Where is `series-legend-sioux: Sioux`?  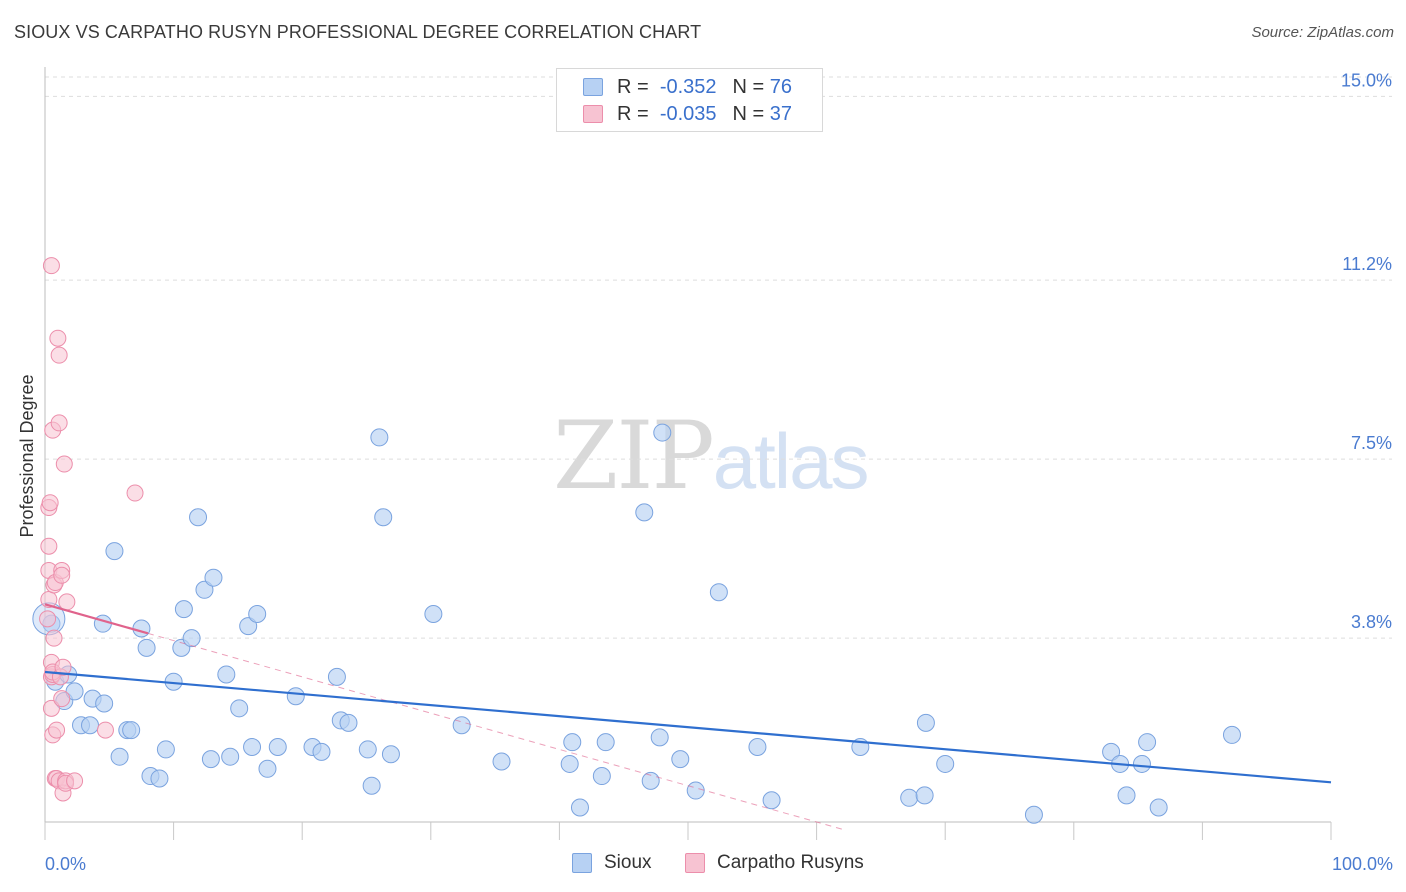
series-legend-sioux: Sioux is located at coordinates (612, 863).